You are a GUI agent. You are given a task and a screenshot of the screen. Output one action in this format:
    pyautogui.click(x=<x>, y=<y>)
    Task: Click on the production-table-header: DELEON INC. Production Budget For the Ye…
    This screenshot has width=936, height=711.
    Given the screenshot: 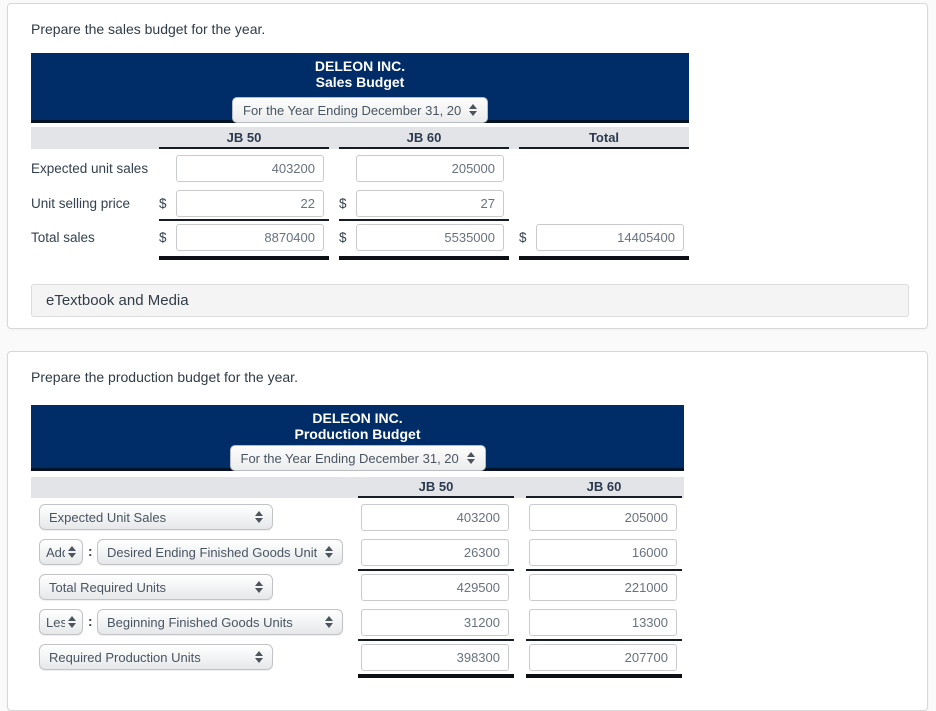 What is the action you would take?
    pyautogui.click(x=357, y=438)
    